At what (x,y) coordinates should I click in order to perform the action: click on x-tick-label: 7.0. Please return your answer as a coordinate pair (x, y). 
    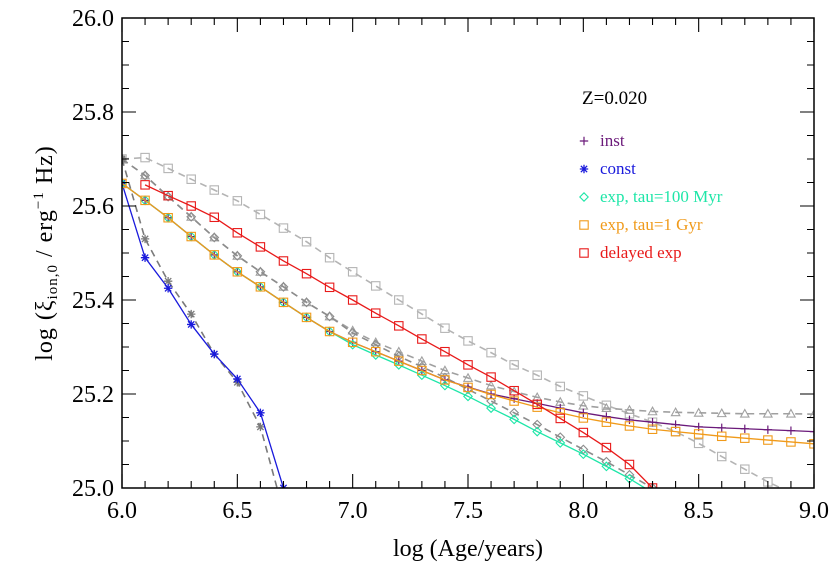
    Looking at the image, I should click on (353, 511).